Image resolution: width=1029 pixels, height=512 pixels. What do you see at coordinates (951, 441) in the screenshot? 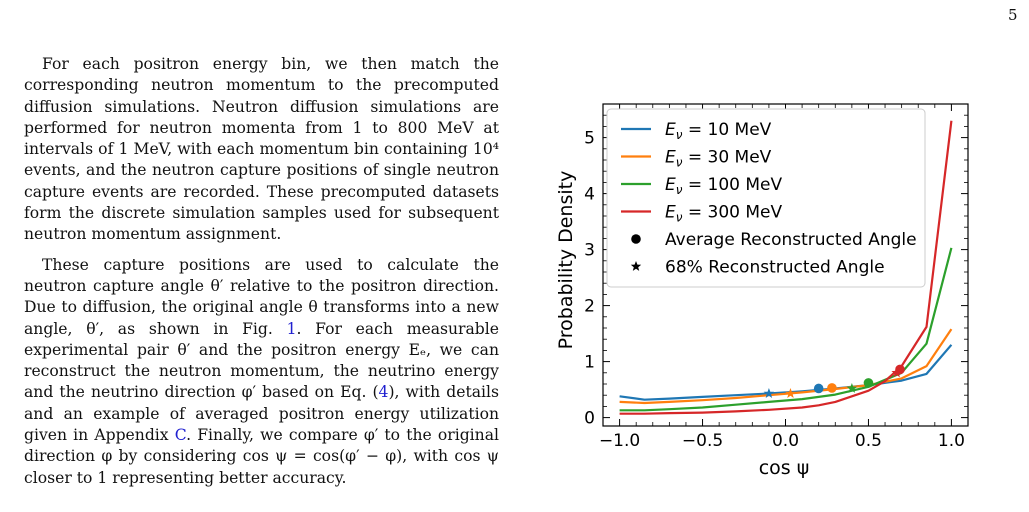
I see `x-tick-label: 1.0` at bounding box center [951, 441].